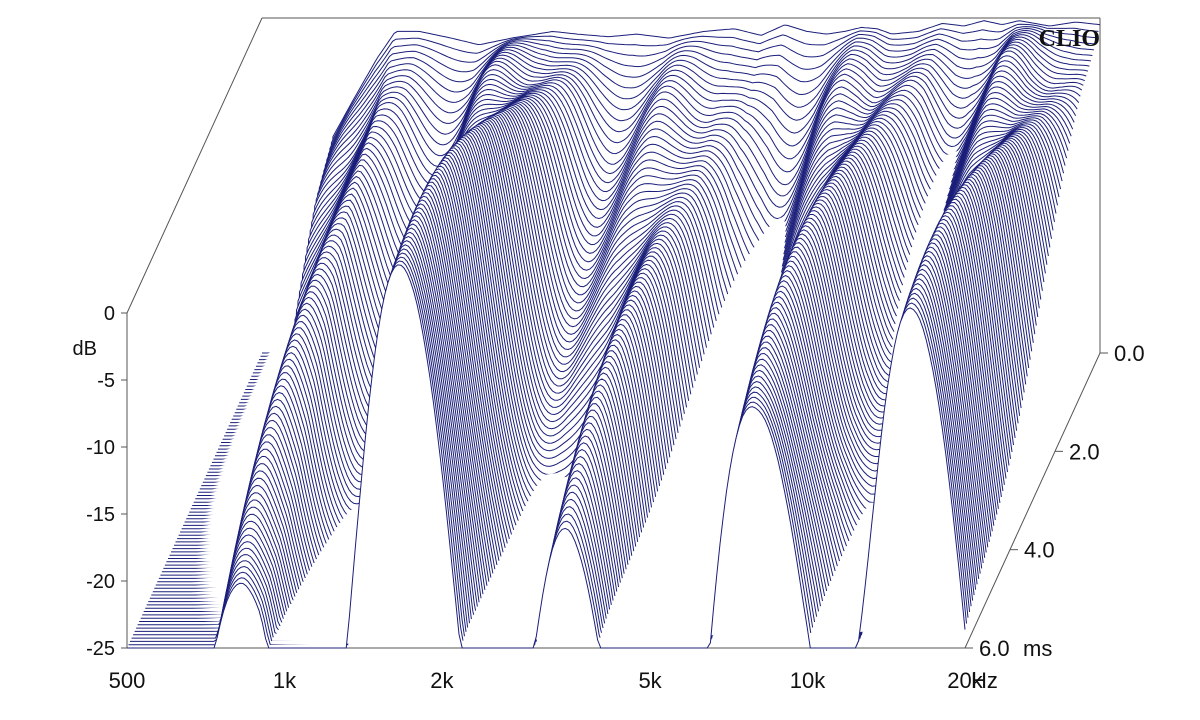 This screenshot has height=720, width=1200. I want to click on floor-right-edge, so click(1032, 500).